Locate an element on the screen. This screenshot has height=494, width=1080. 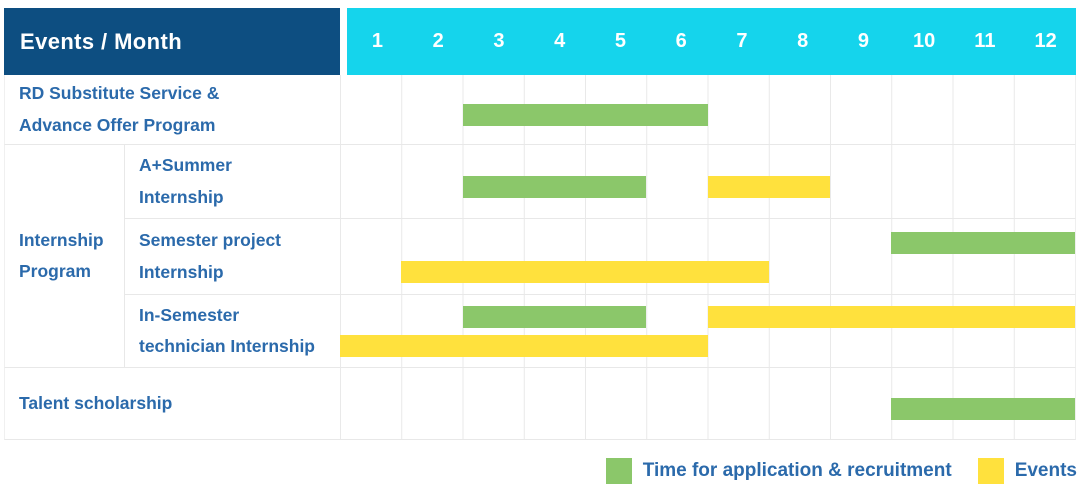
legend-item-application: Time for application & recruitment is located at coordinates (778, 471).